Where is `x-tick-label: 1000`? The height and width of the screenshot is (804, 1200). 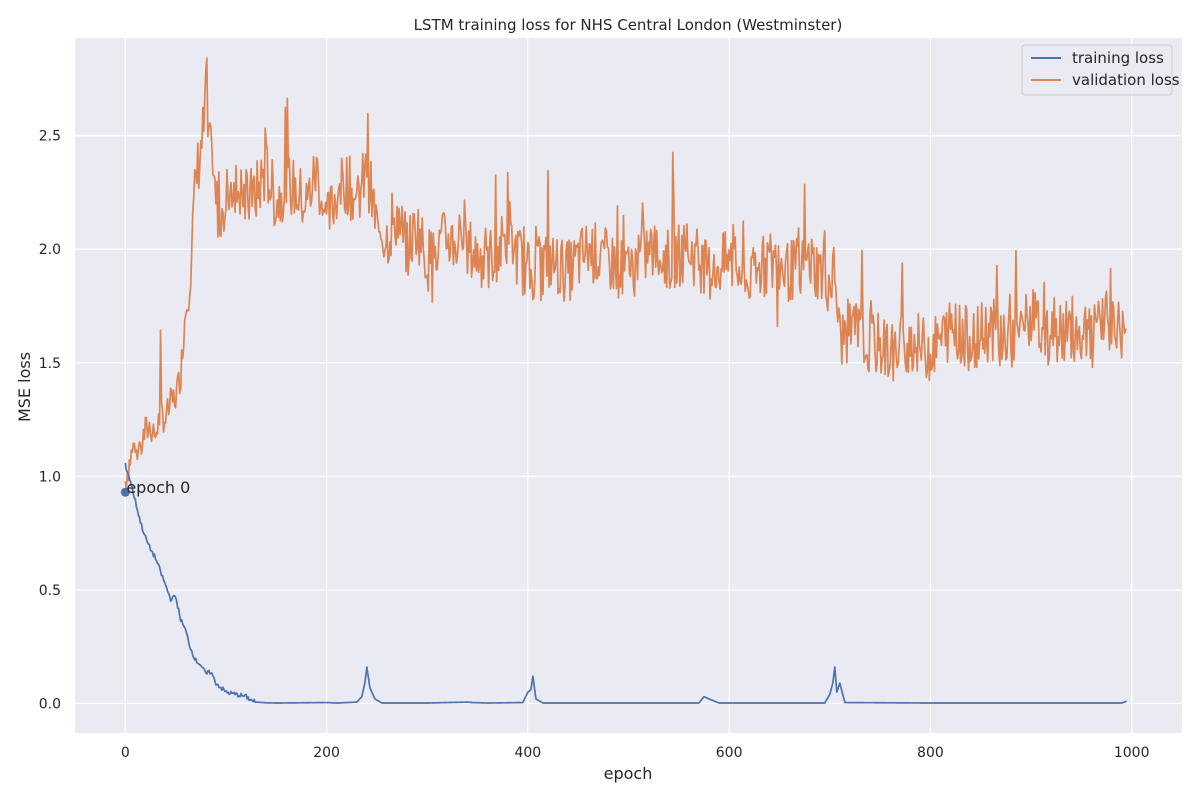 x-tick-label: 1000 is located at coordinates (1132, 753).